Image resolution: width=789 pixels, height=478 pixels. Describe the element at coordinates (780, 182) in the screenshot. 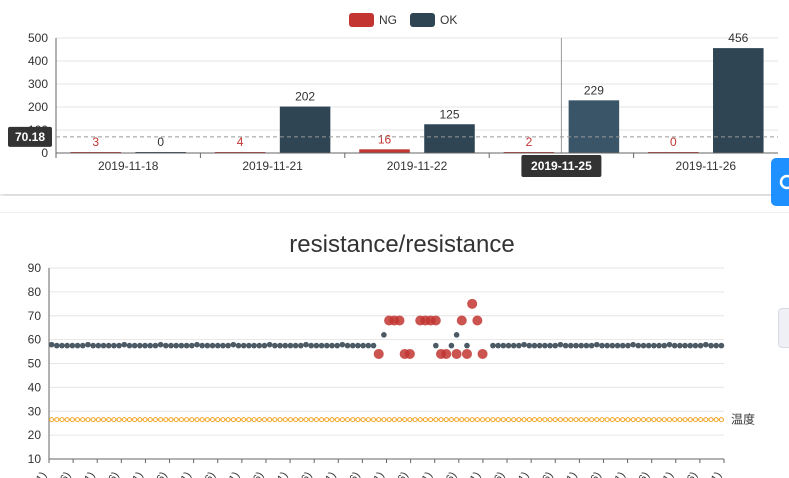

I see `settings-button` at that location.